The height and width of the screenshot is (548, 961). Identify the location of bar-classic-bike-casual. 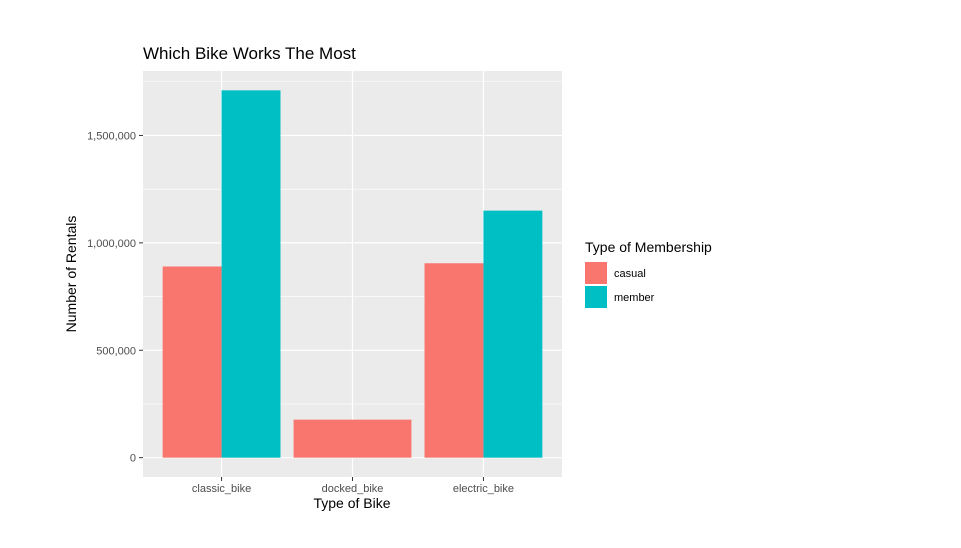
(192, 362).